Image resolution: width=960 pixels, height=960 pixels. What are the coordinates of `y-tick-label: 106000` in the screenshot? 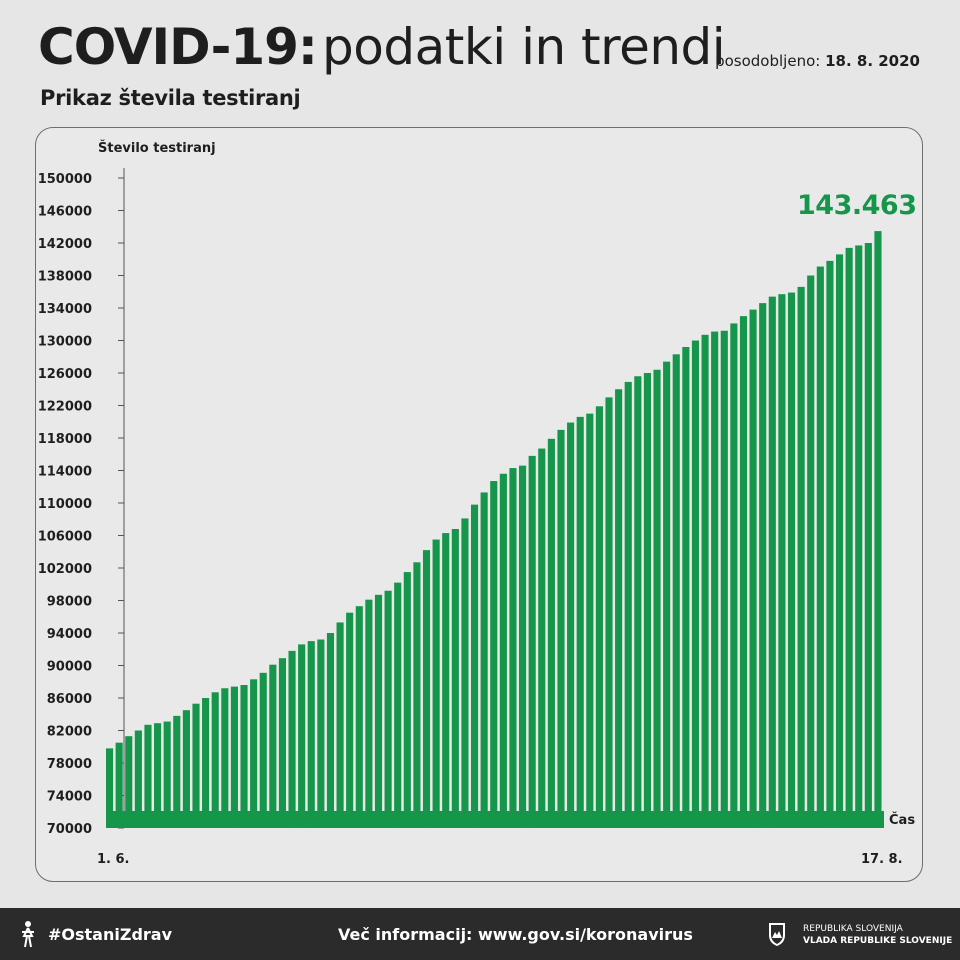 It's located at (65, 537).